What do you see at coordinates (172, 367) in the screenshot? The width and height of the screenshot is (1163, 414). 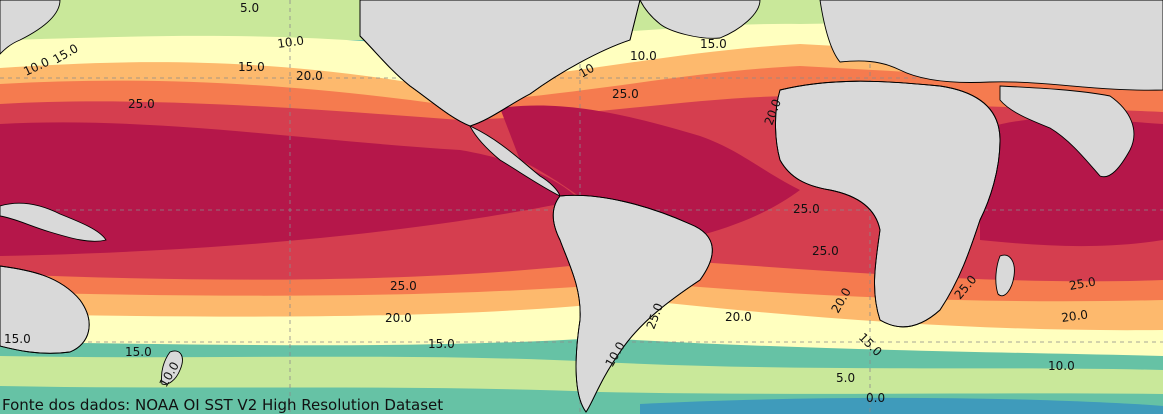 I see `new-zealand` at bounding box center [172, 367].